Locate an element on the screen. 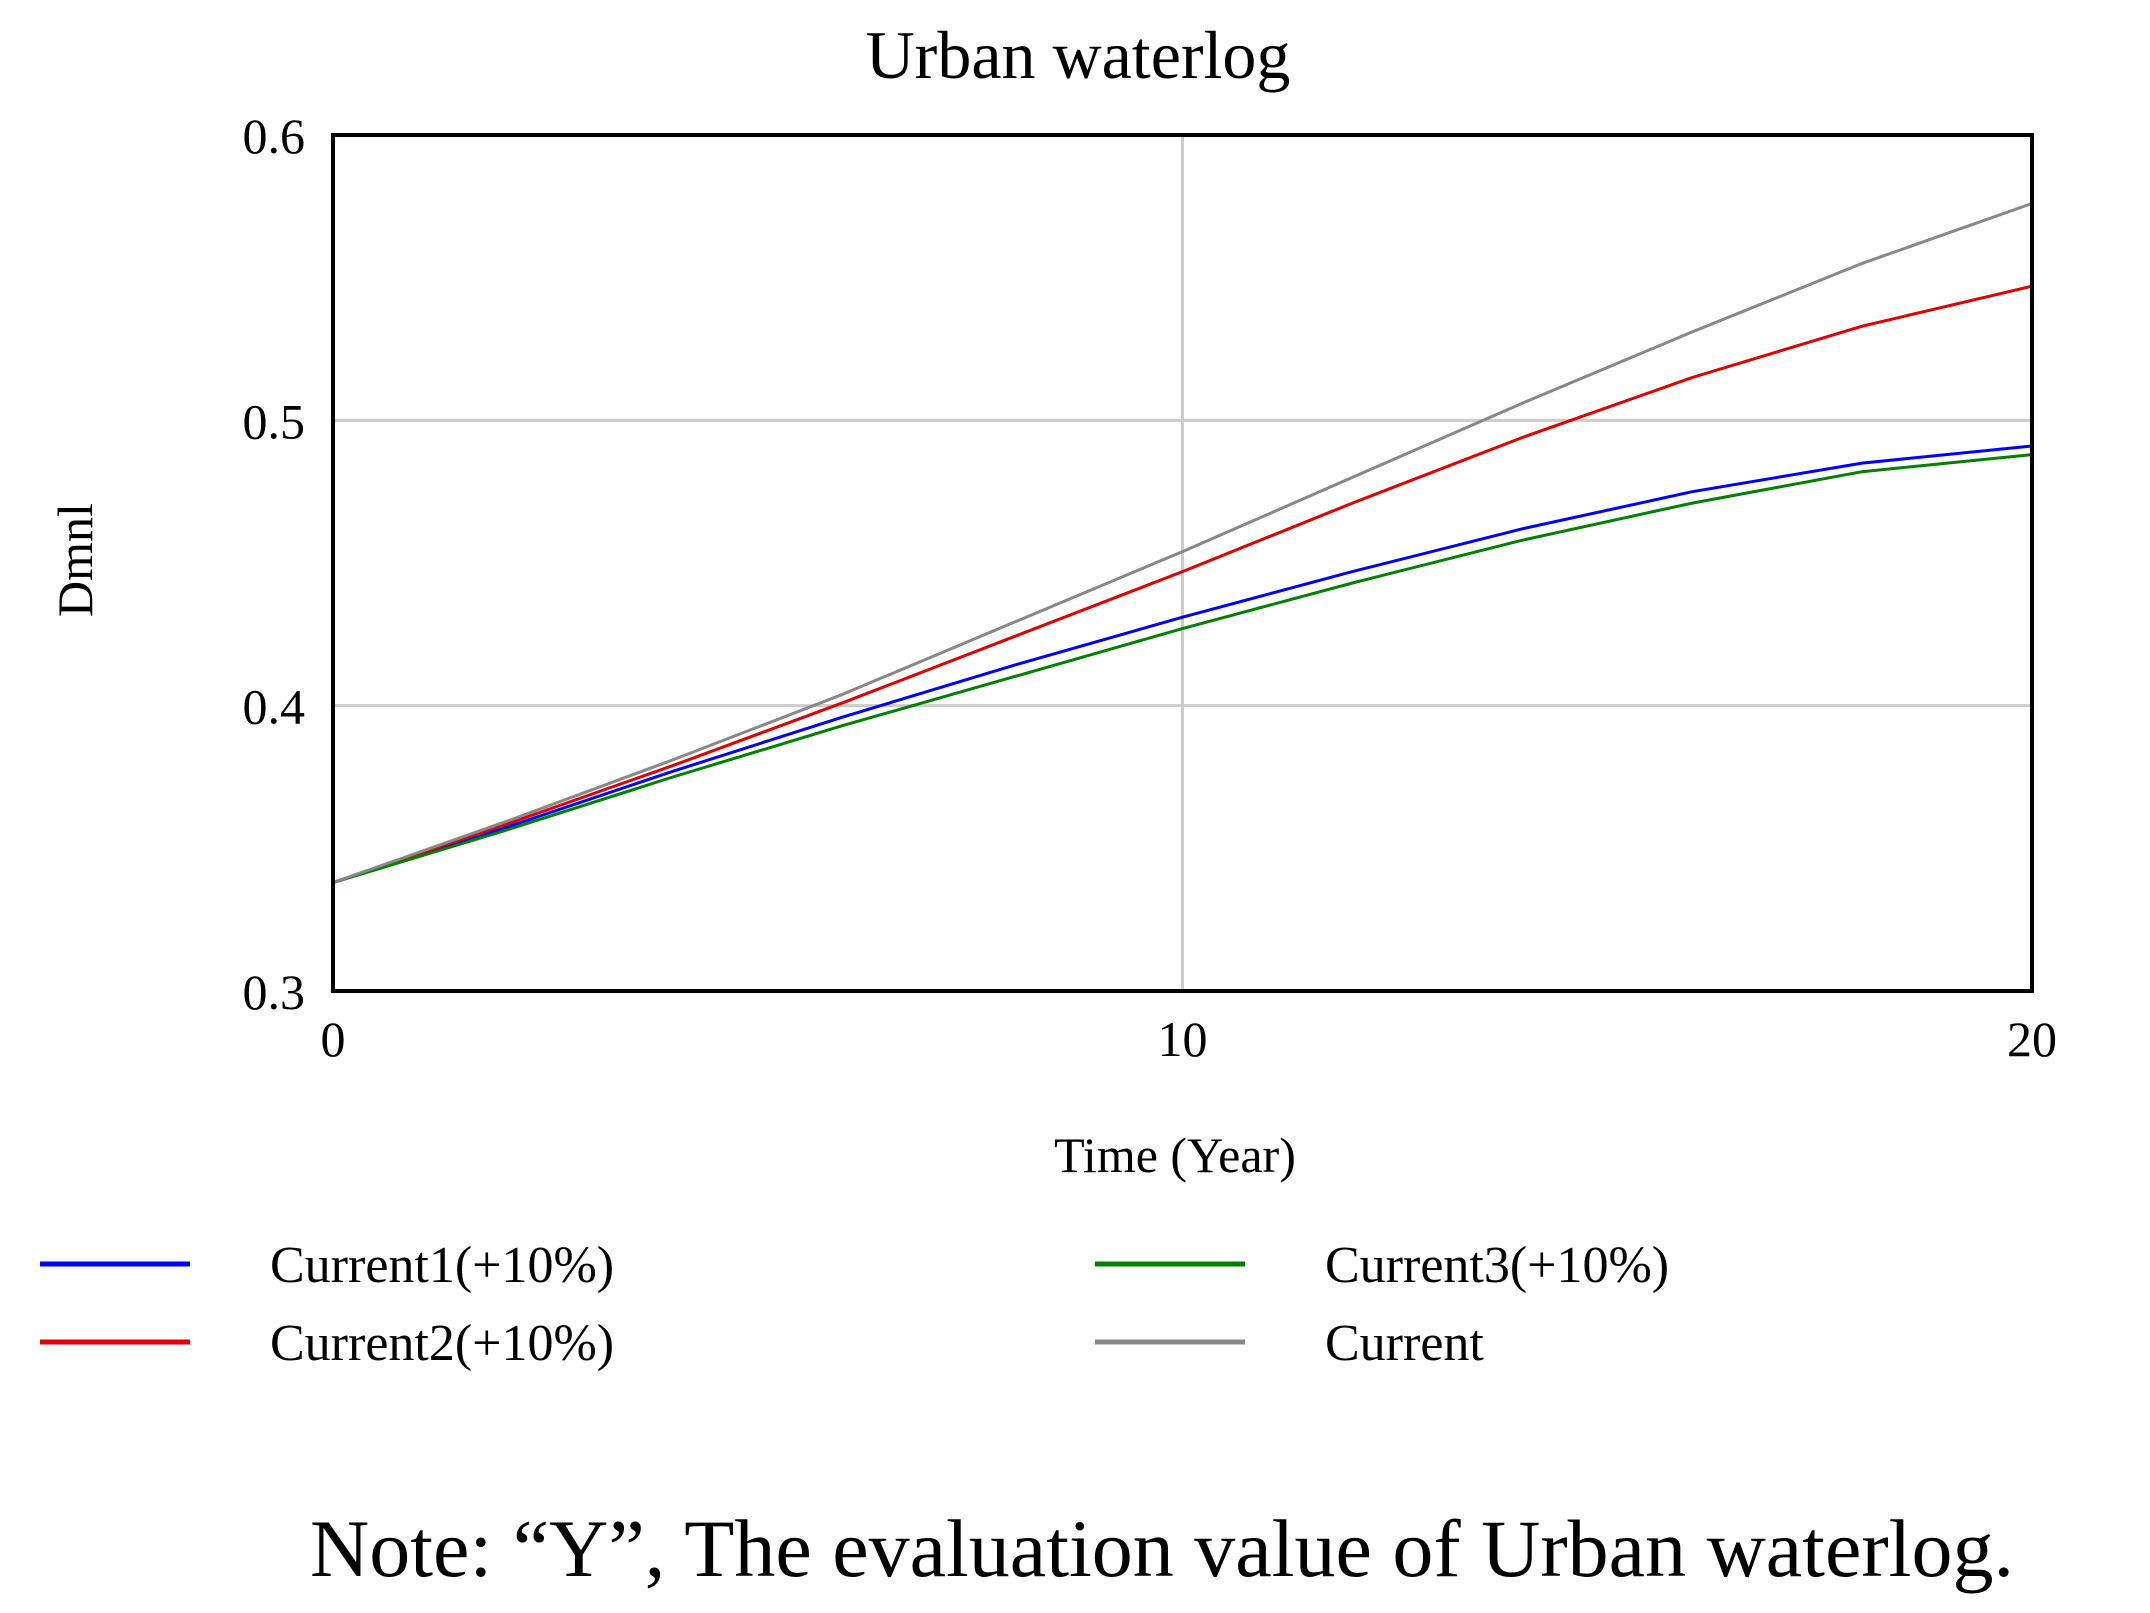 The width and height of the screenshot is (2150, 1613). legend-item-1: Current1(+10%) is located at coordinates (327, 1265).